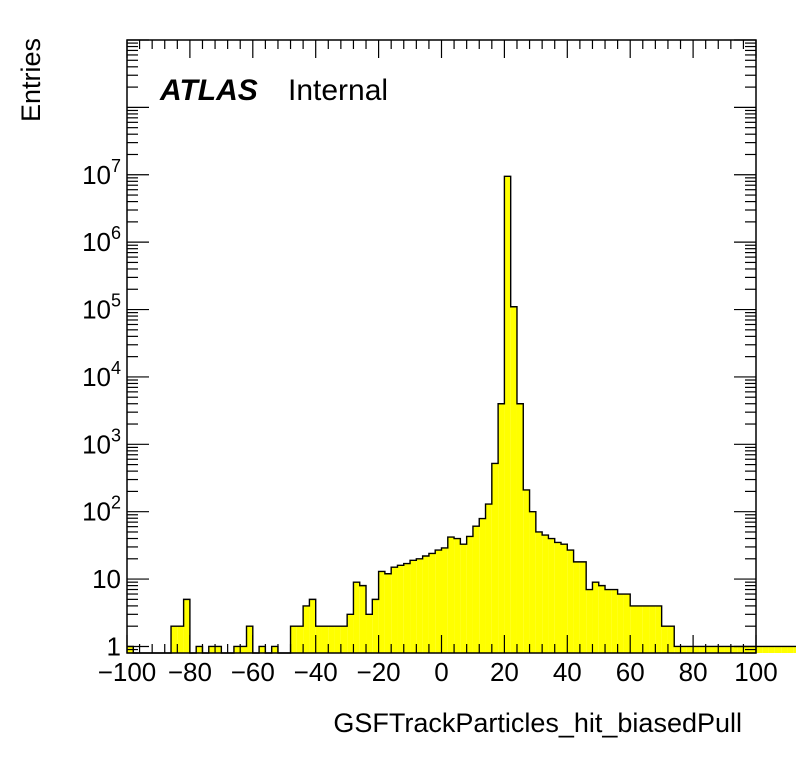 This screenshot has width=796, height=772. Describe the element at coordinates (755, 672) in the screenshot. I see `x-tick-label: 100` at that location.